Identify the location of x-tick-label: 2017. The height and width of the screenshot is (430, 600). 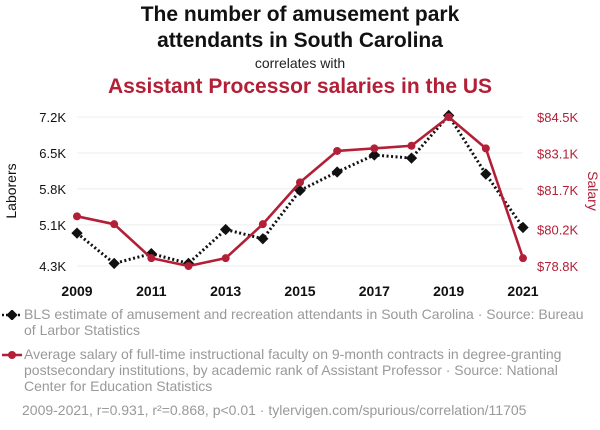
(374, 291).